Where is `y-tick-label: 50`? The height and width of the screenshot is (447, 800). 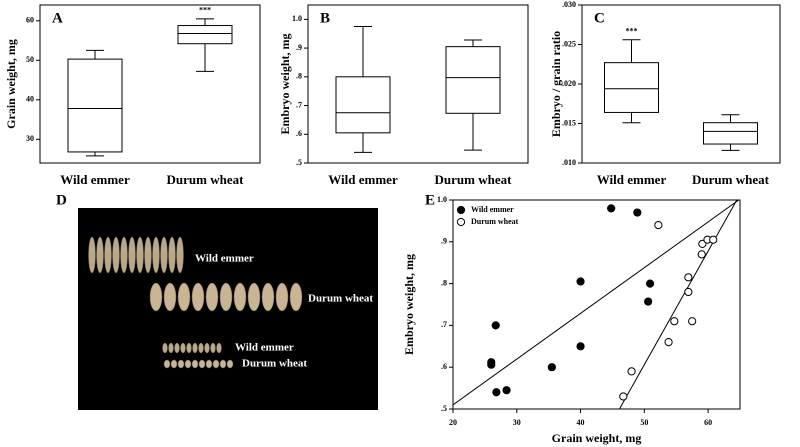 y-tick-label: 50 is located at coordinates (30, 59).